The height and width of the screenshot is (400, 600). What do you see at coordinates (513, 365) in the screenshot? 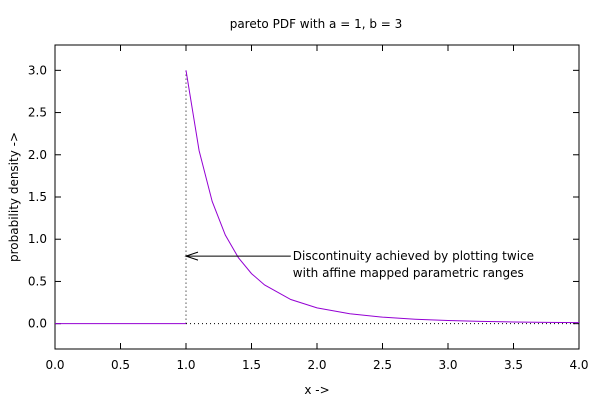
I see `x-tick-label: 3.5` at bounding box center [513, 365].